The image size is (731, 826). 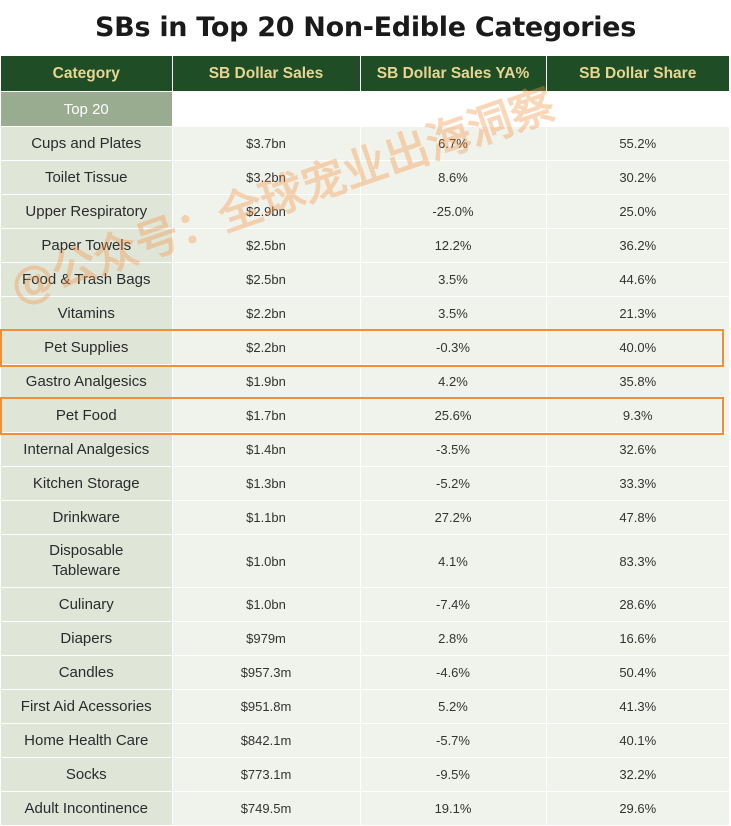 What do you see at coordinates (87, 638) in the screenshot?
I see `category-cell: Diapers` at bounding box center [87, 638].